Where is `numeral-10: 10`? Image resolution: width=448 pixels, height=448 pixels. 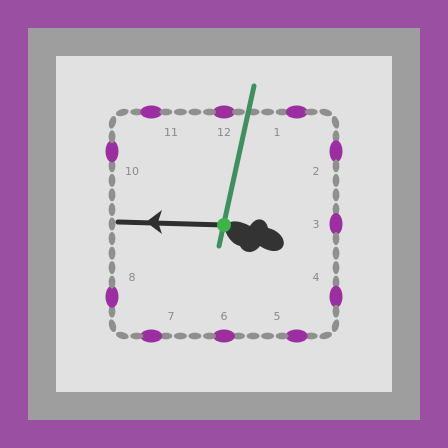 numeral-10: 10 is located at coordinates (132, 171).